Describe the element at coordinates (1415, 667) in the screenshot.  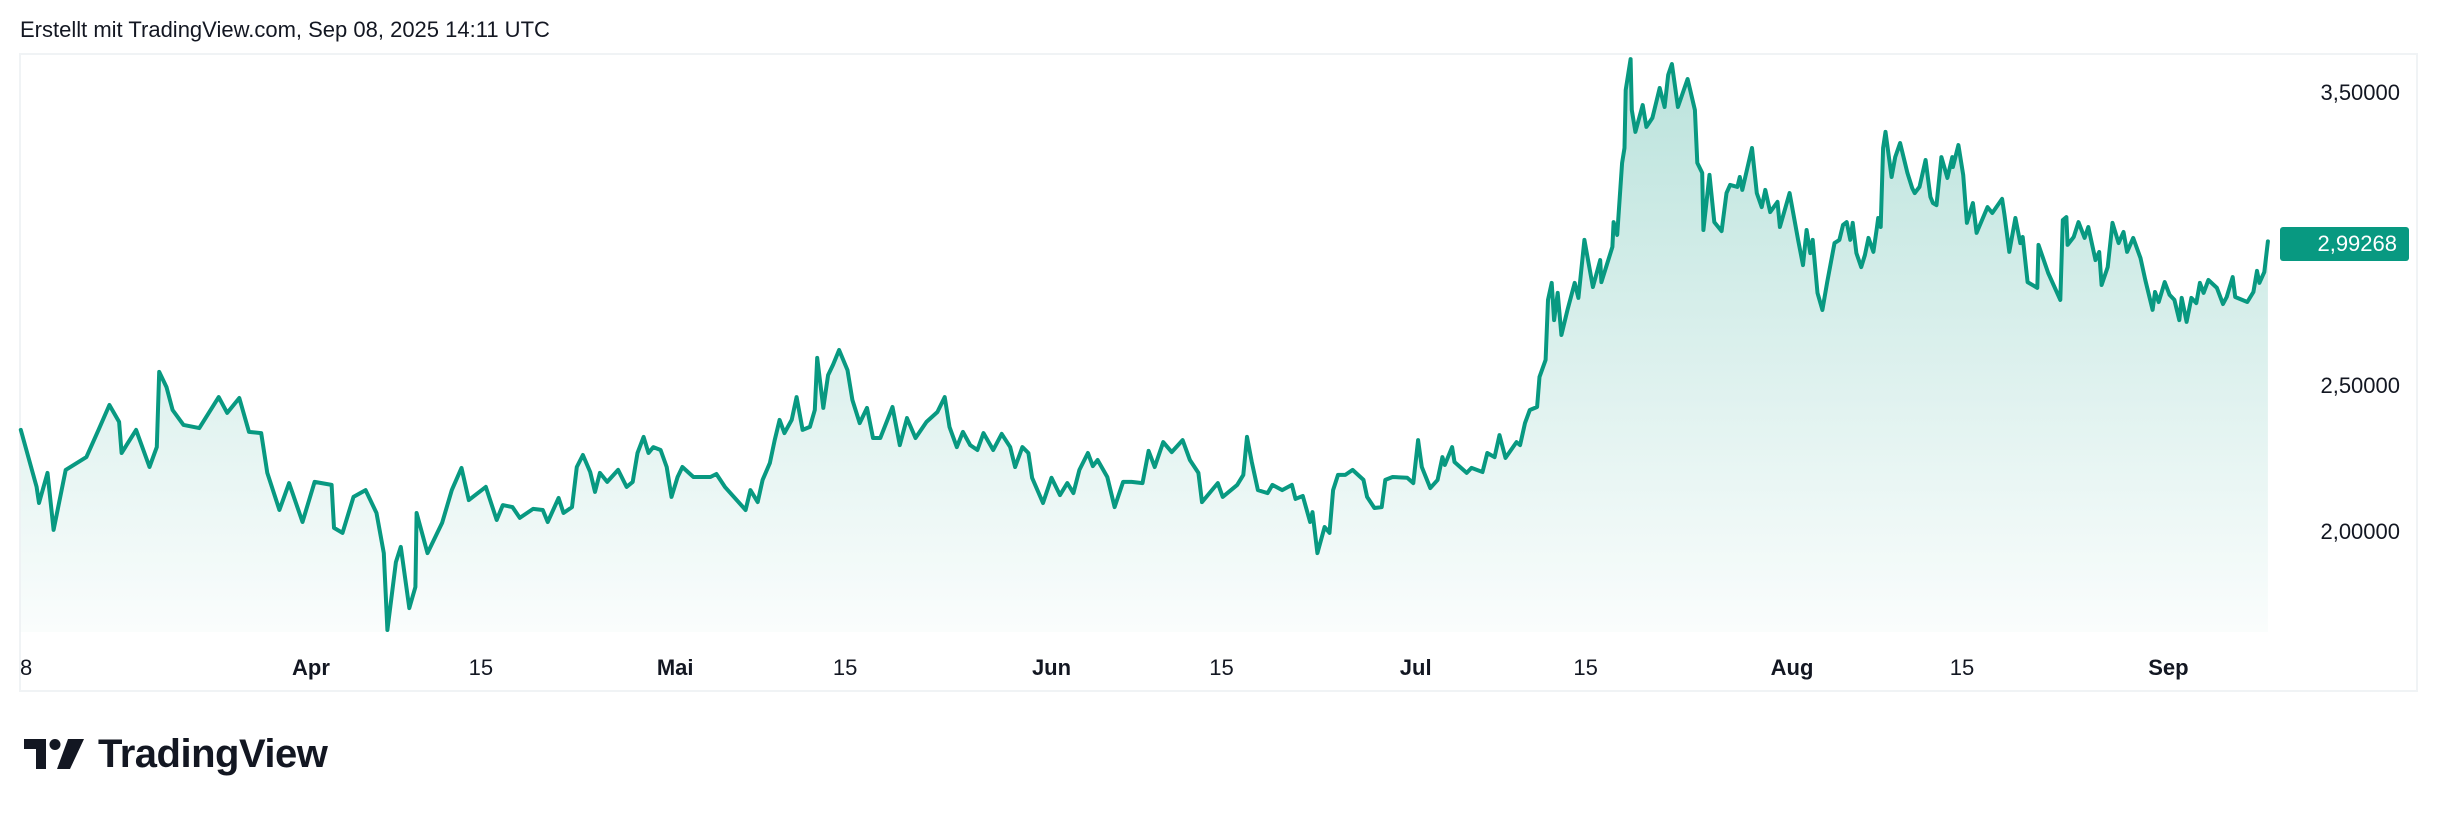
I see `time-axis-month-label: Jul` at that location.